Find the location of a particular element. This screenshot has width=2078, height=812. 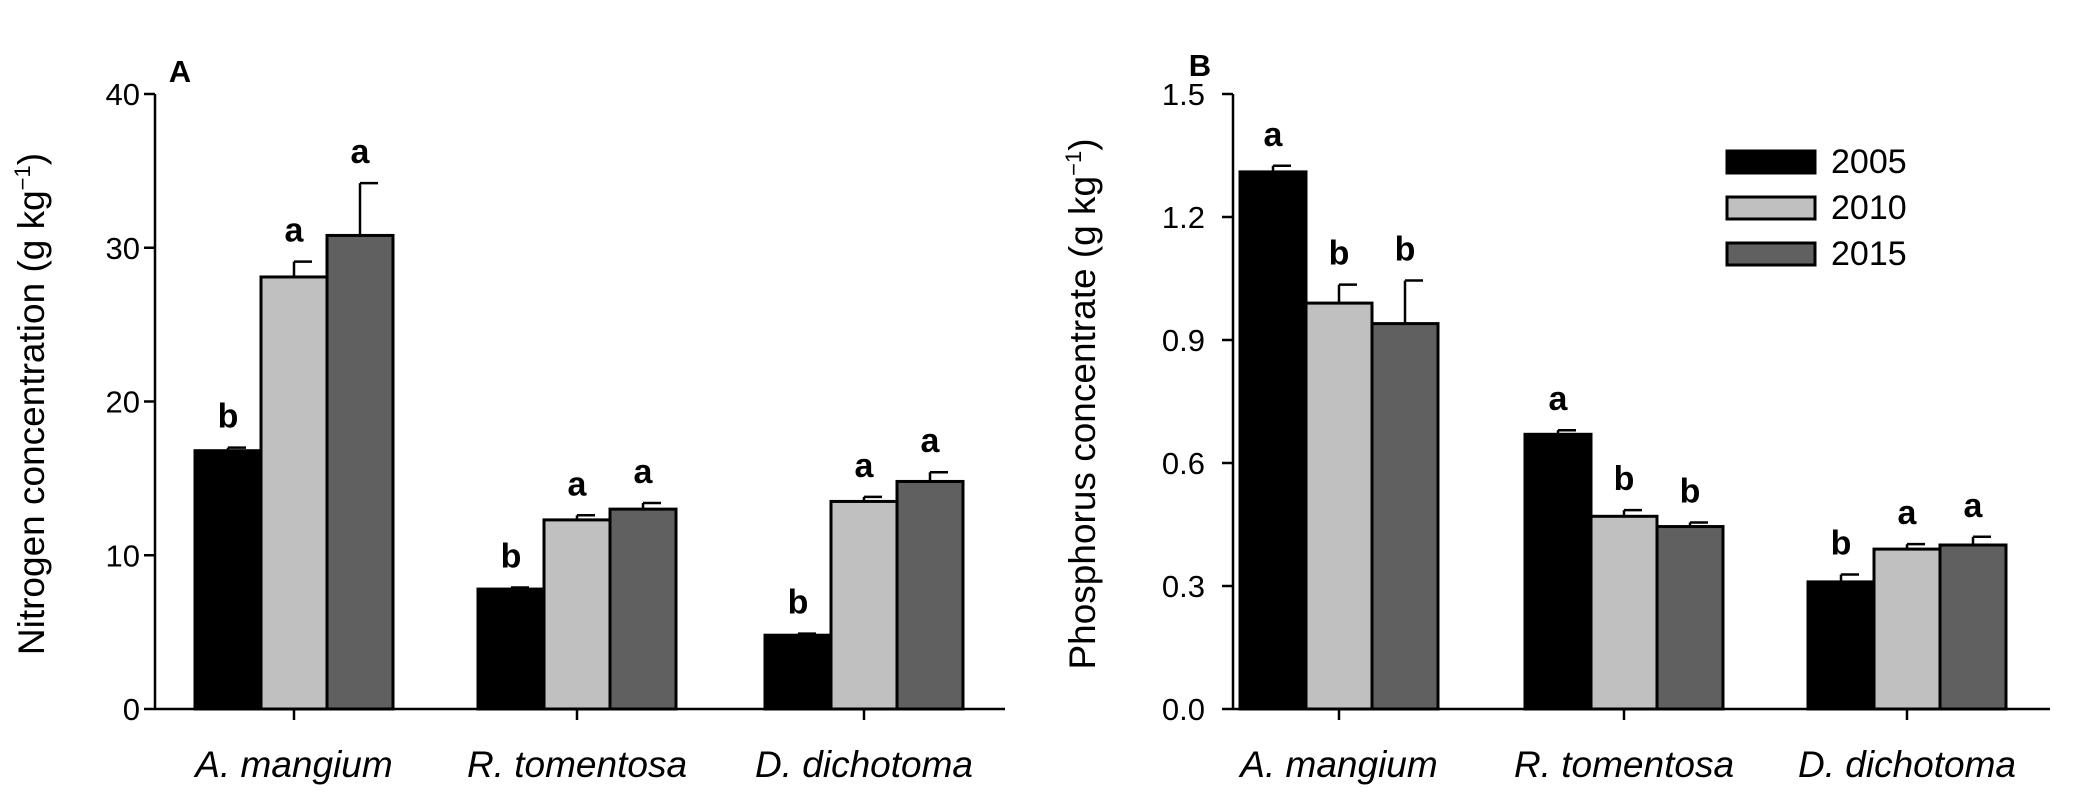

y-axis-label: Nitrogen concentration (g kg−1) is located at coordinates (31, 404).